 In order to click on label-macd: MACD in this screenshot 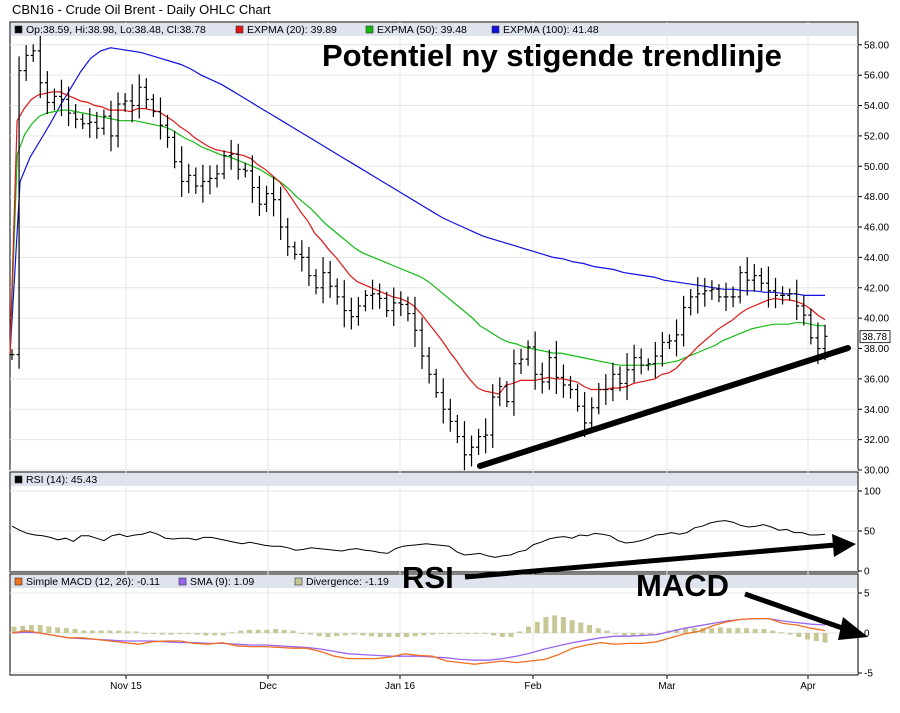, I will do `click(682, 585)`.